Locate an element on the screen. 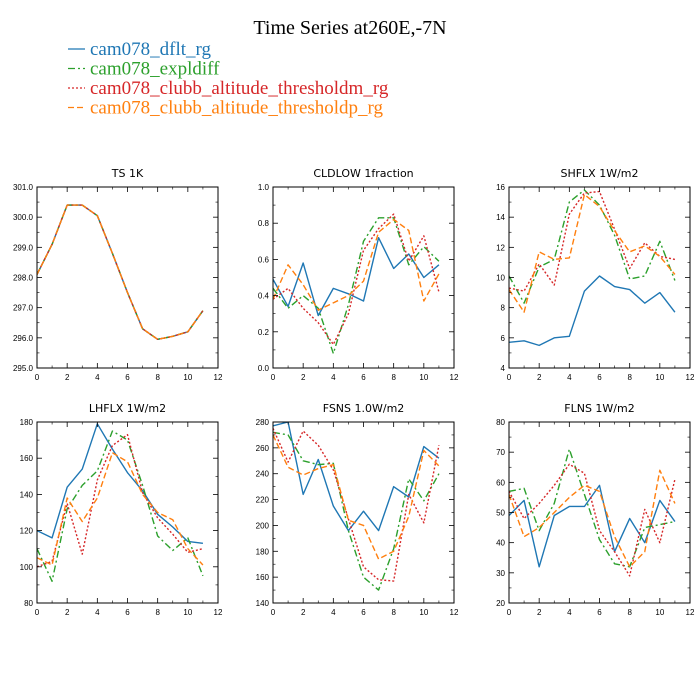 Image resolution: width=700 pixels, height=700 pixels. y-tick-label: 8 is located at coordinates (503, 308).